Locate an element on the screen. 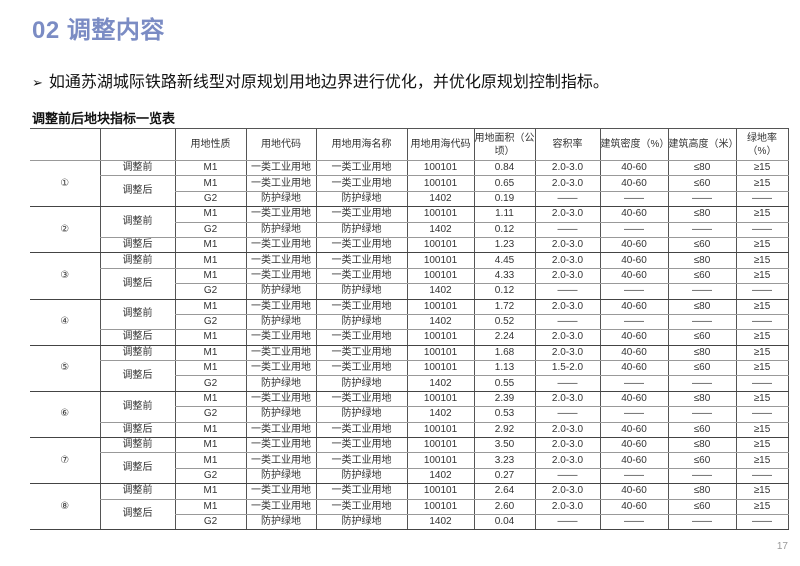  land-area-cell: 1.68 is located at coordinates (504, 353).